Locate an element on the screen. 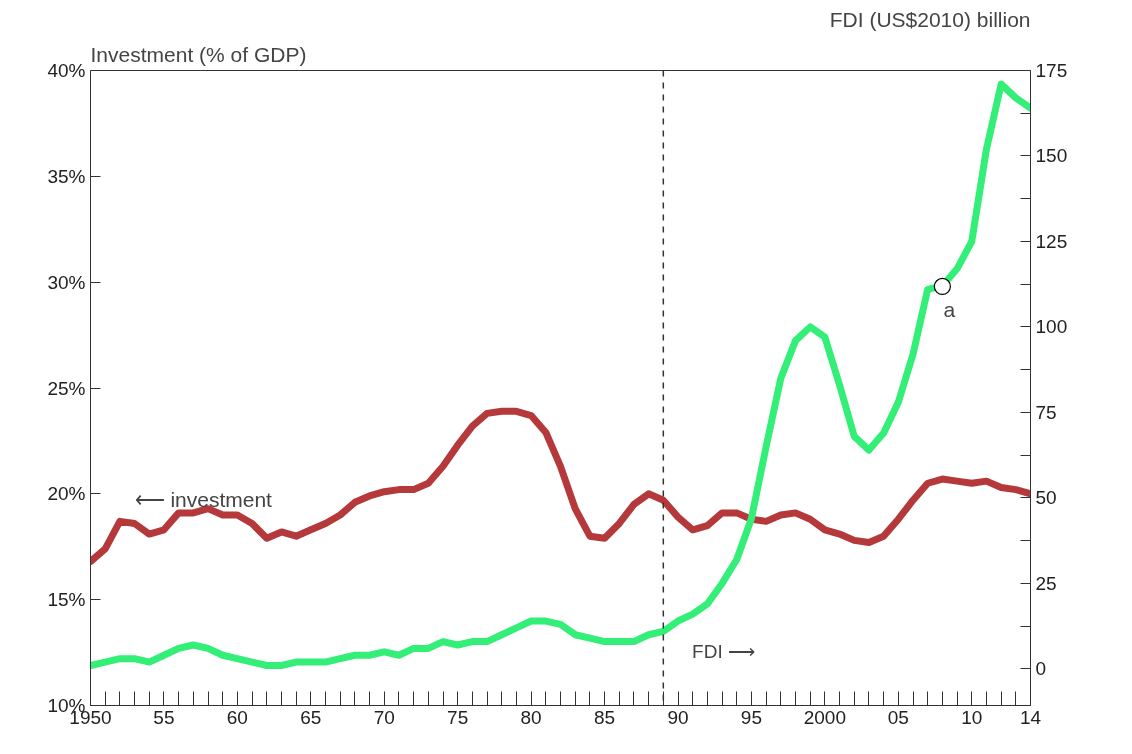  x-tick-label: 60 is located at coordinates (237, 717).